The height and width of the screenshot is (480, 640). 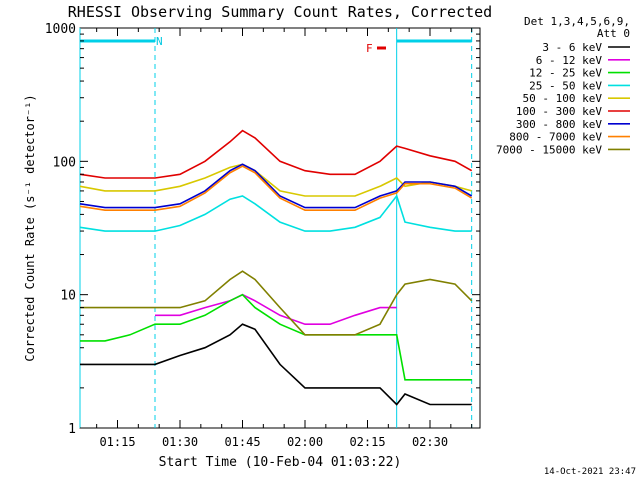 What do you see at coordinates (369, 48) in the screenshot?
I see `flare-label: F` at bounding box center [369, 48].